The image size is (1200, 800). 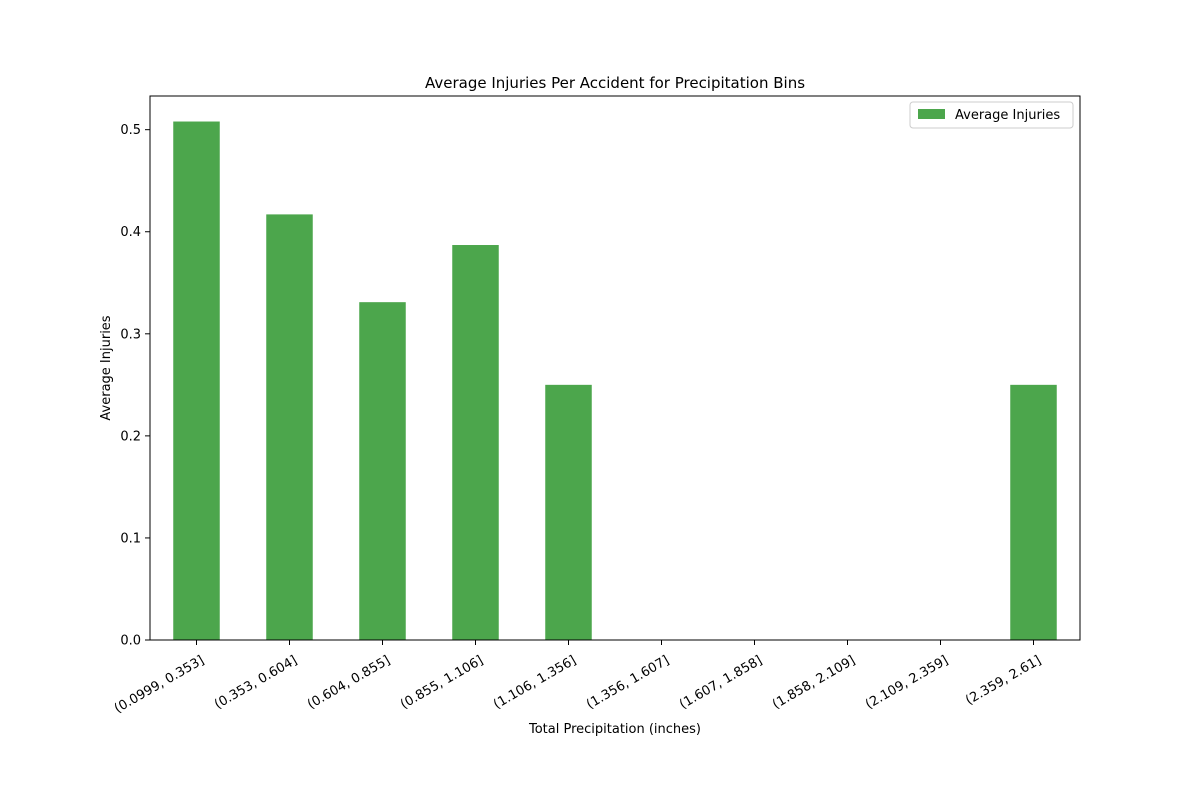 What do you see at coordinates (256, 682) in the screenshot?
I see `x-tick-label: (0.353, 0.604]` at bounding box center [256, 682].